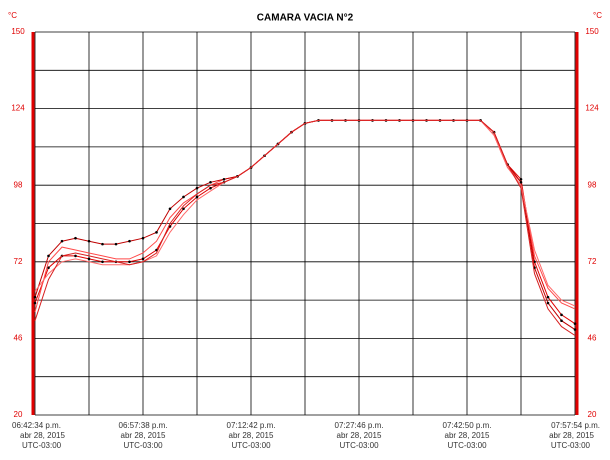 Image resolution: width=610 pixels, height=460 pixels. I want to click on y2-tick-label: 150, so click(592, 31).